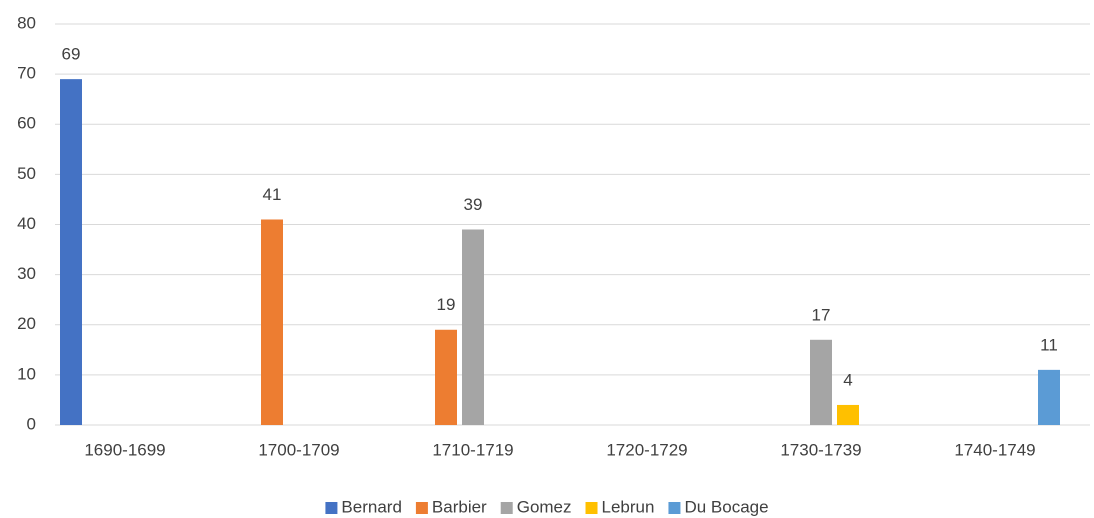 This screenshot has width=1094, height=518. What do you see at coordinates (26, 223) in the screenshot?
I see `y-tick-label: 40` at bounding box center [26, 223].